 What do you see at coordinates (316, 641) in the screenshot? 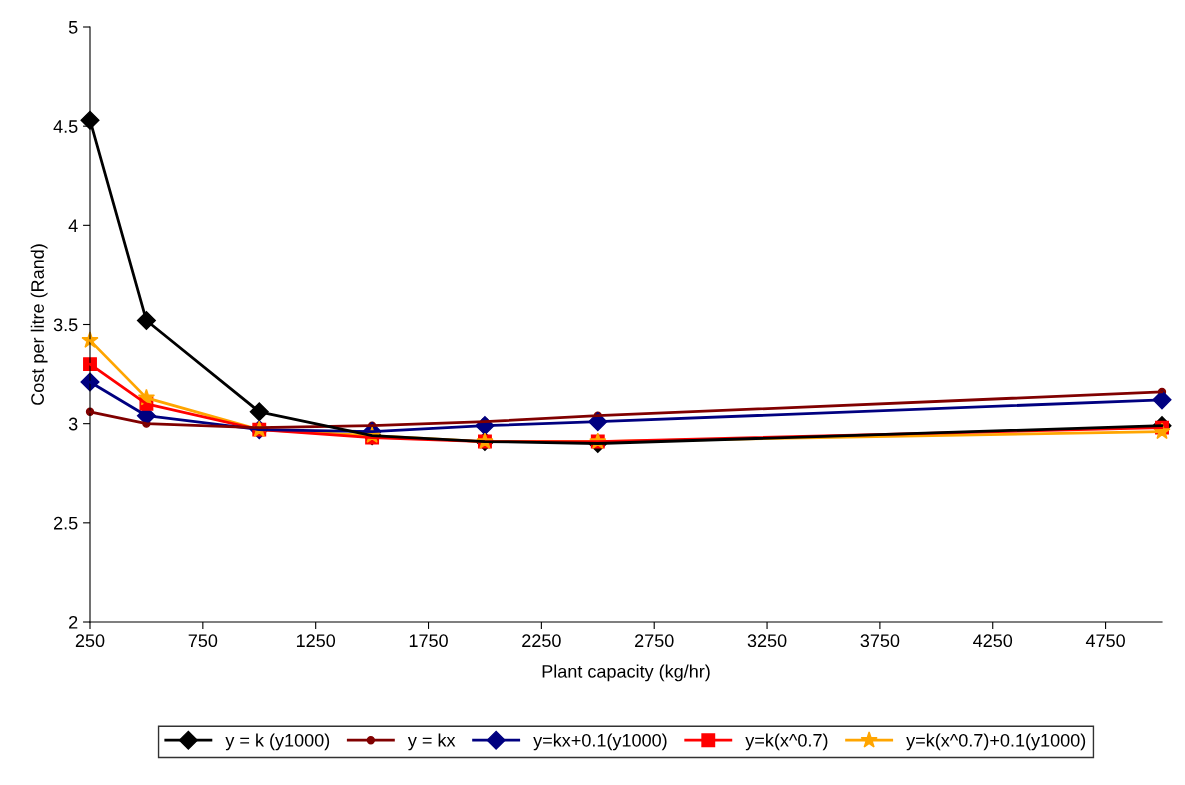
I see `x-tick-label: 1250` at bounding box center [316, 641].